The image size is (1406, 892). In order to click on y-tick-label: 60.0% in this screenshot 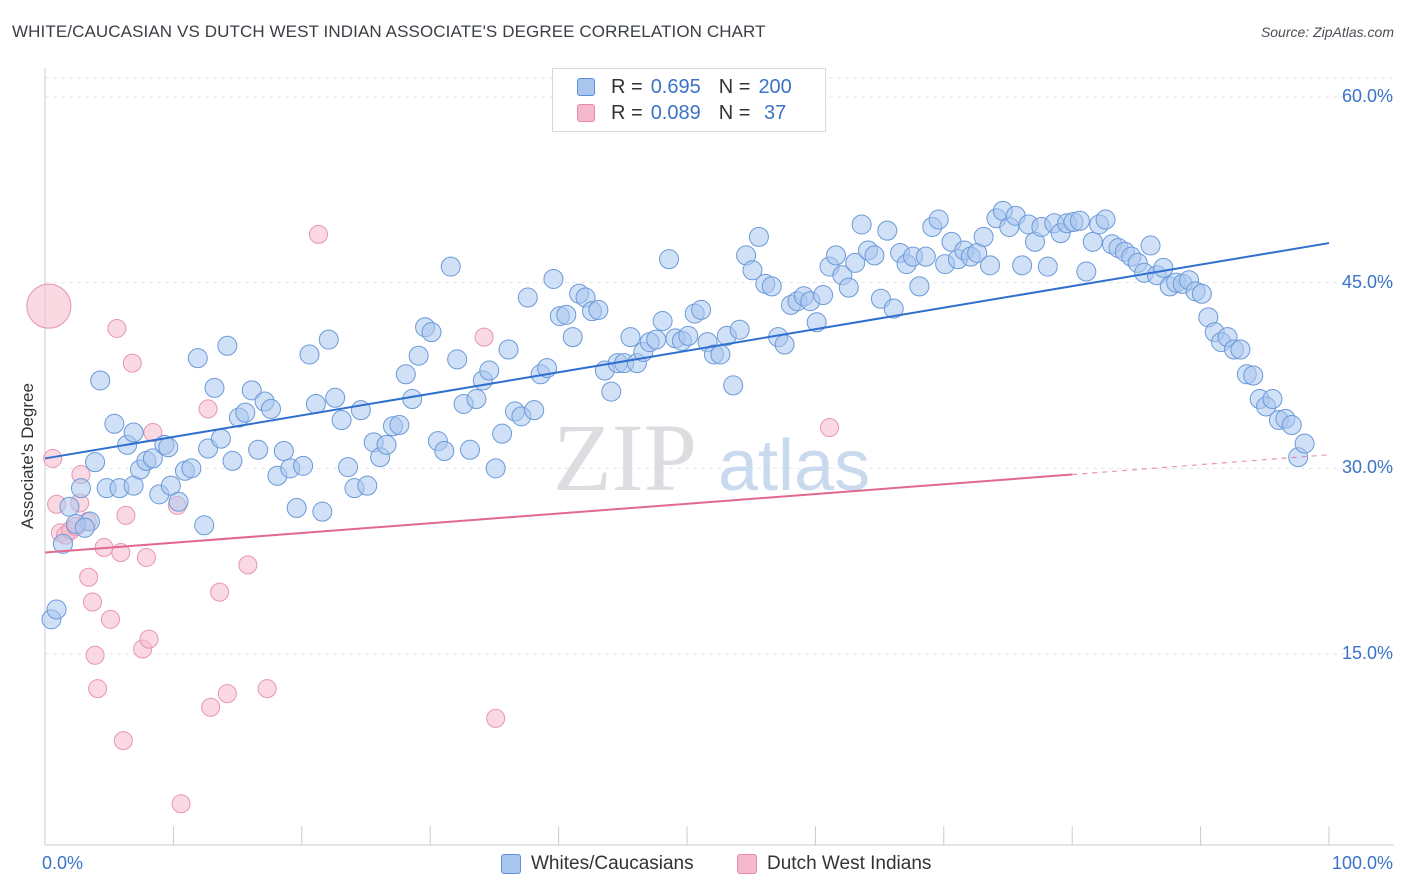, I will do `click(1367, 96)`.